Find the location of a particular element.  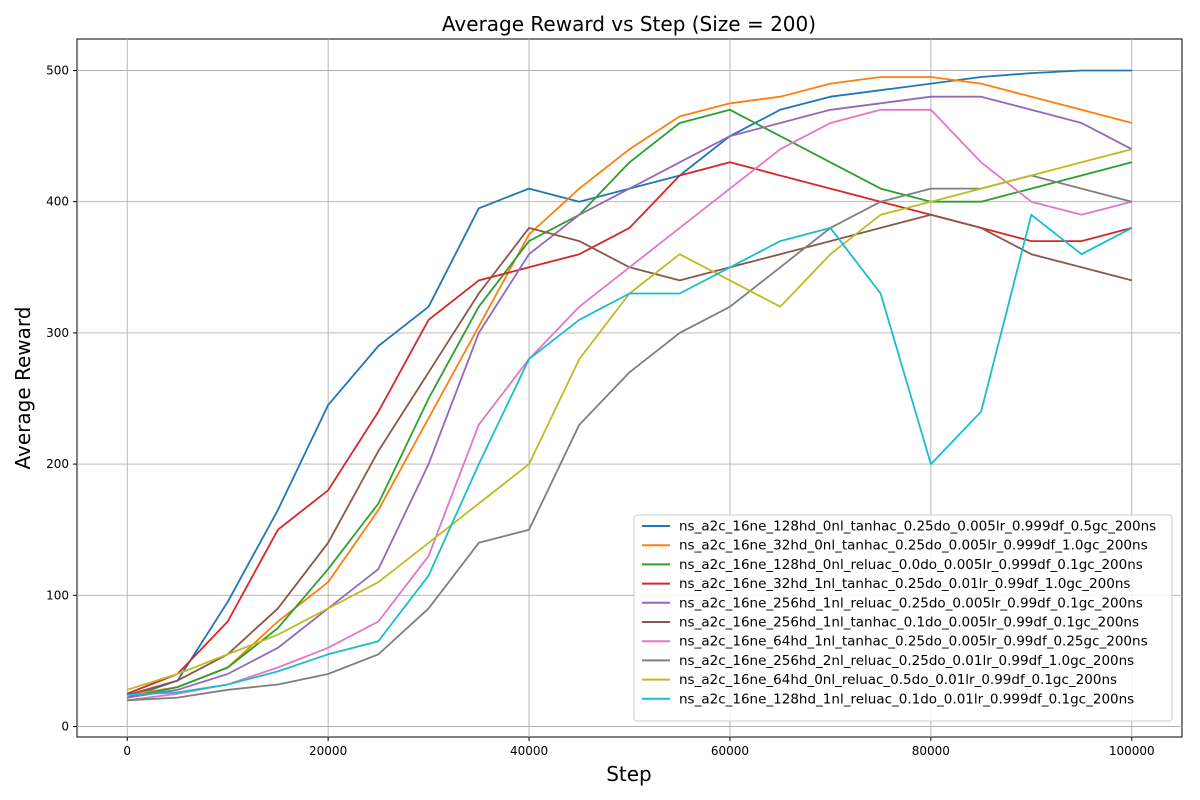

y-tick-label: 100 is located at coordinates (57, 595).